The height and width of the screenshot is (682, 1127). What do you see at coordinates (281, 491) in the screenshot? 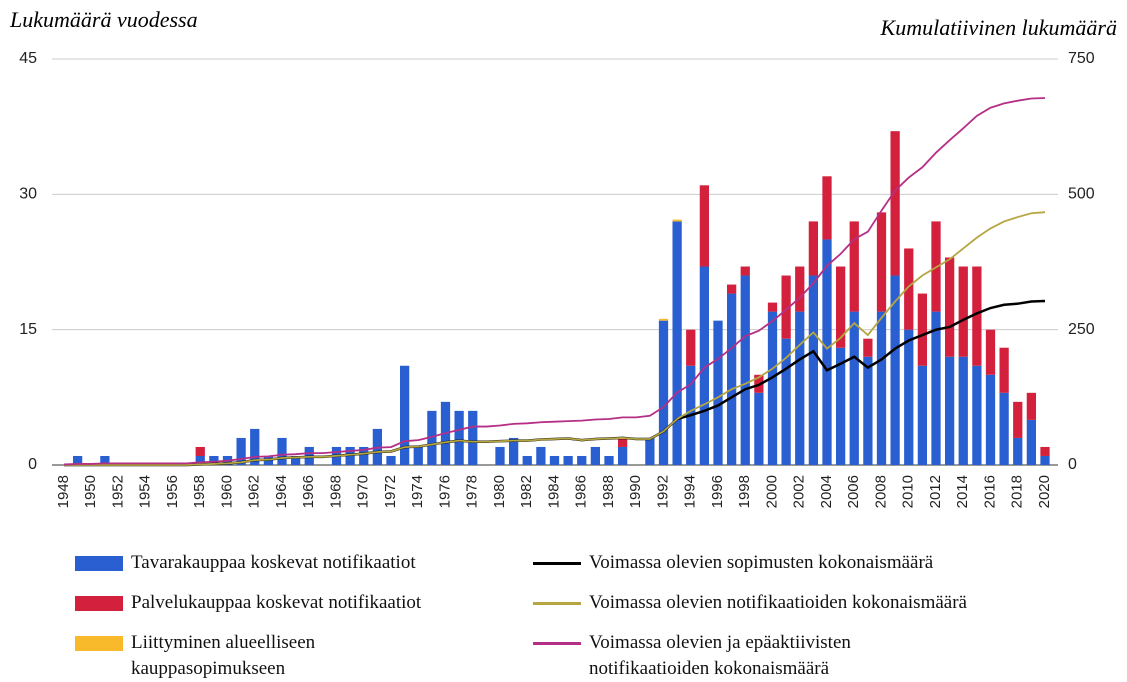
I see `x-tick-label: 1964` at bounding box center [281, 491].